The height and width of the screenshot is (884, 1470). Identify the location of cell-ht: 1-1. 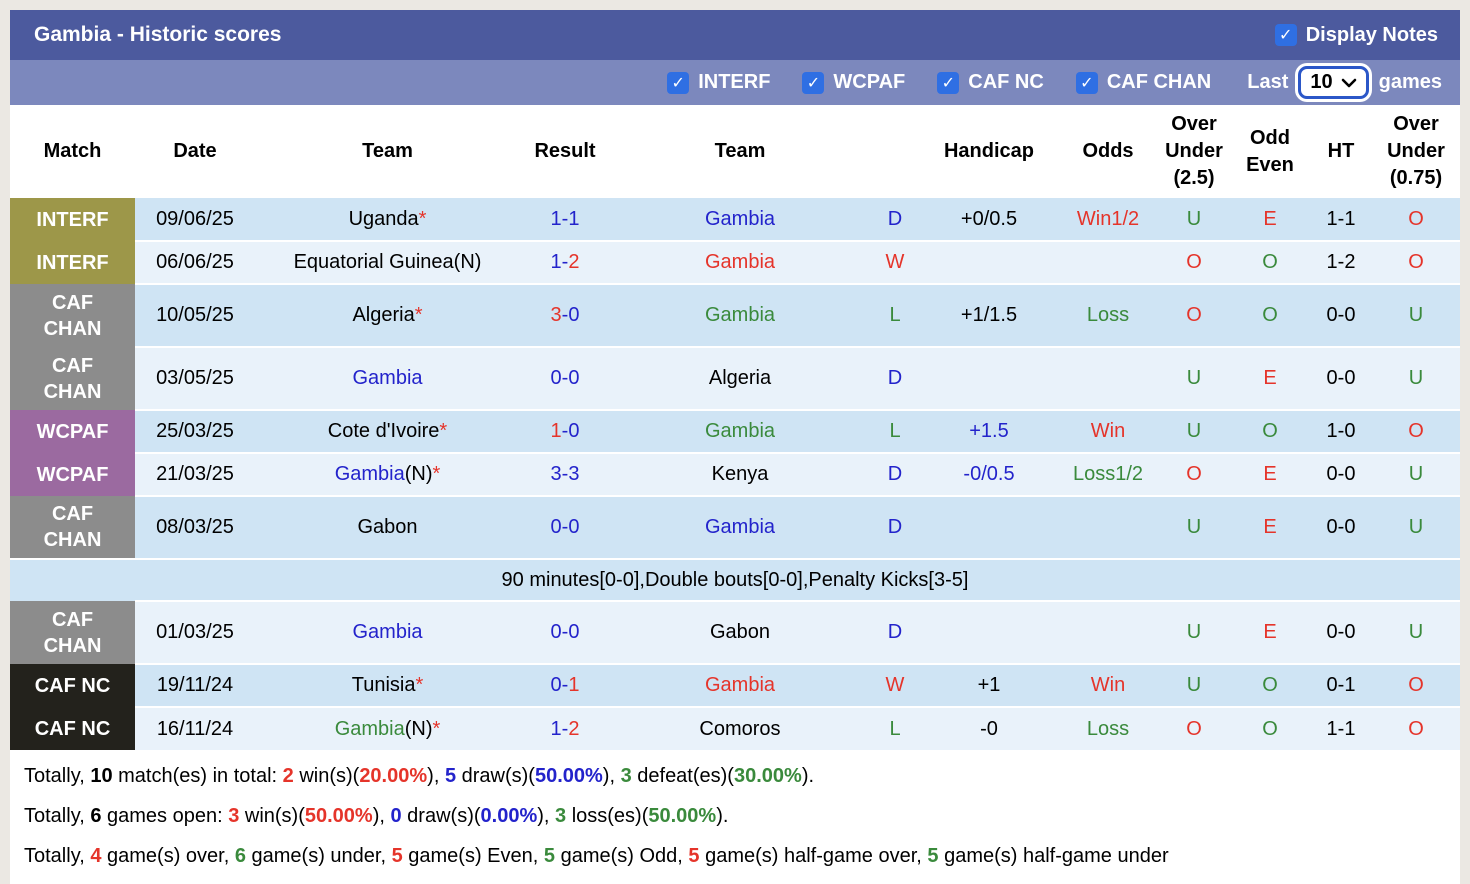
(1341, 219).